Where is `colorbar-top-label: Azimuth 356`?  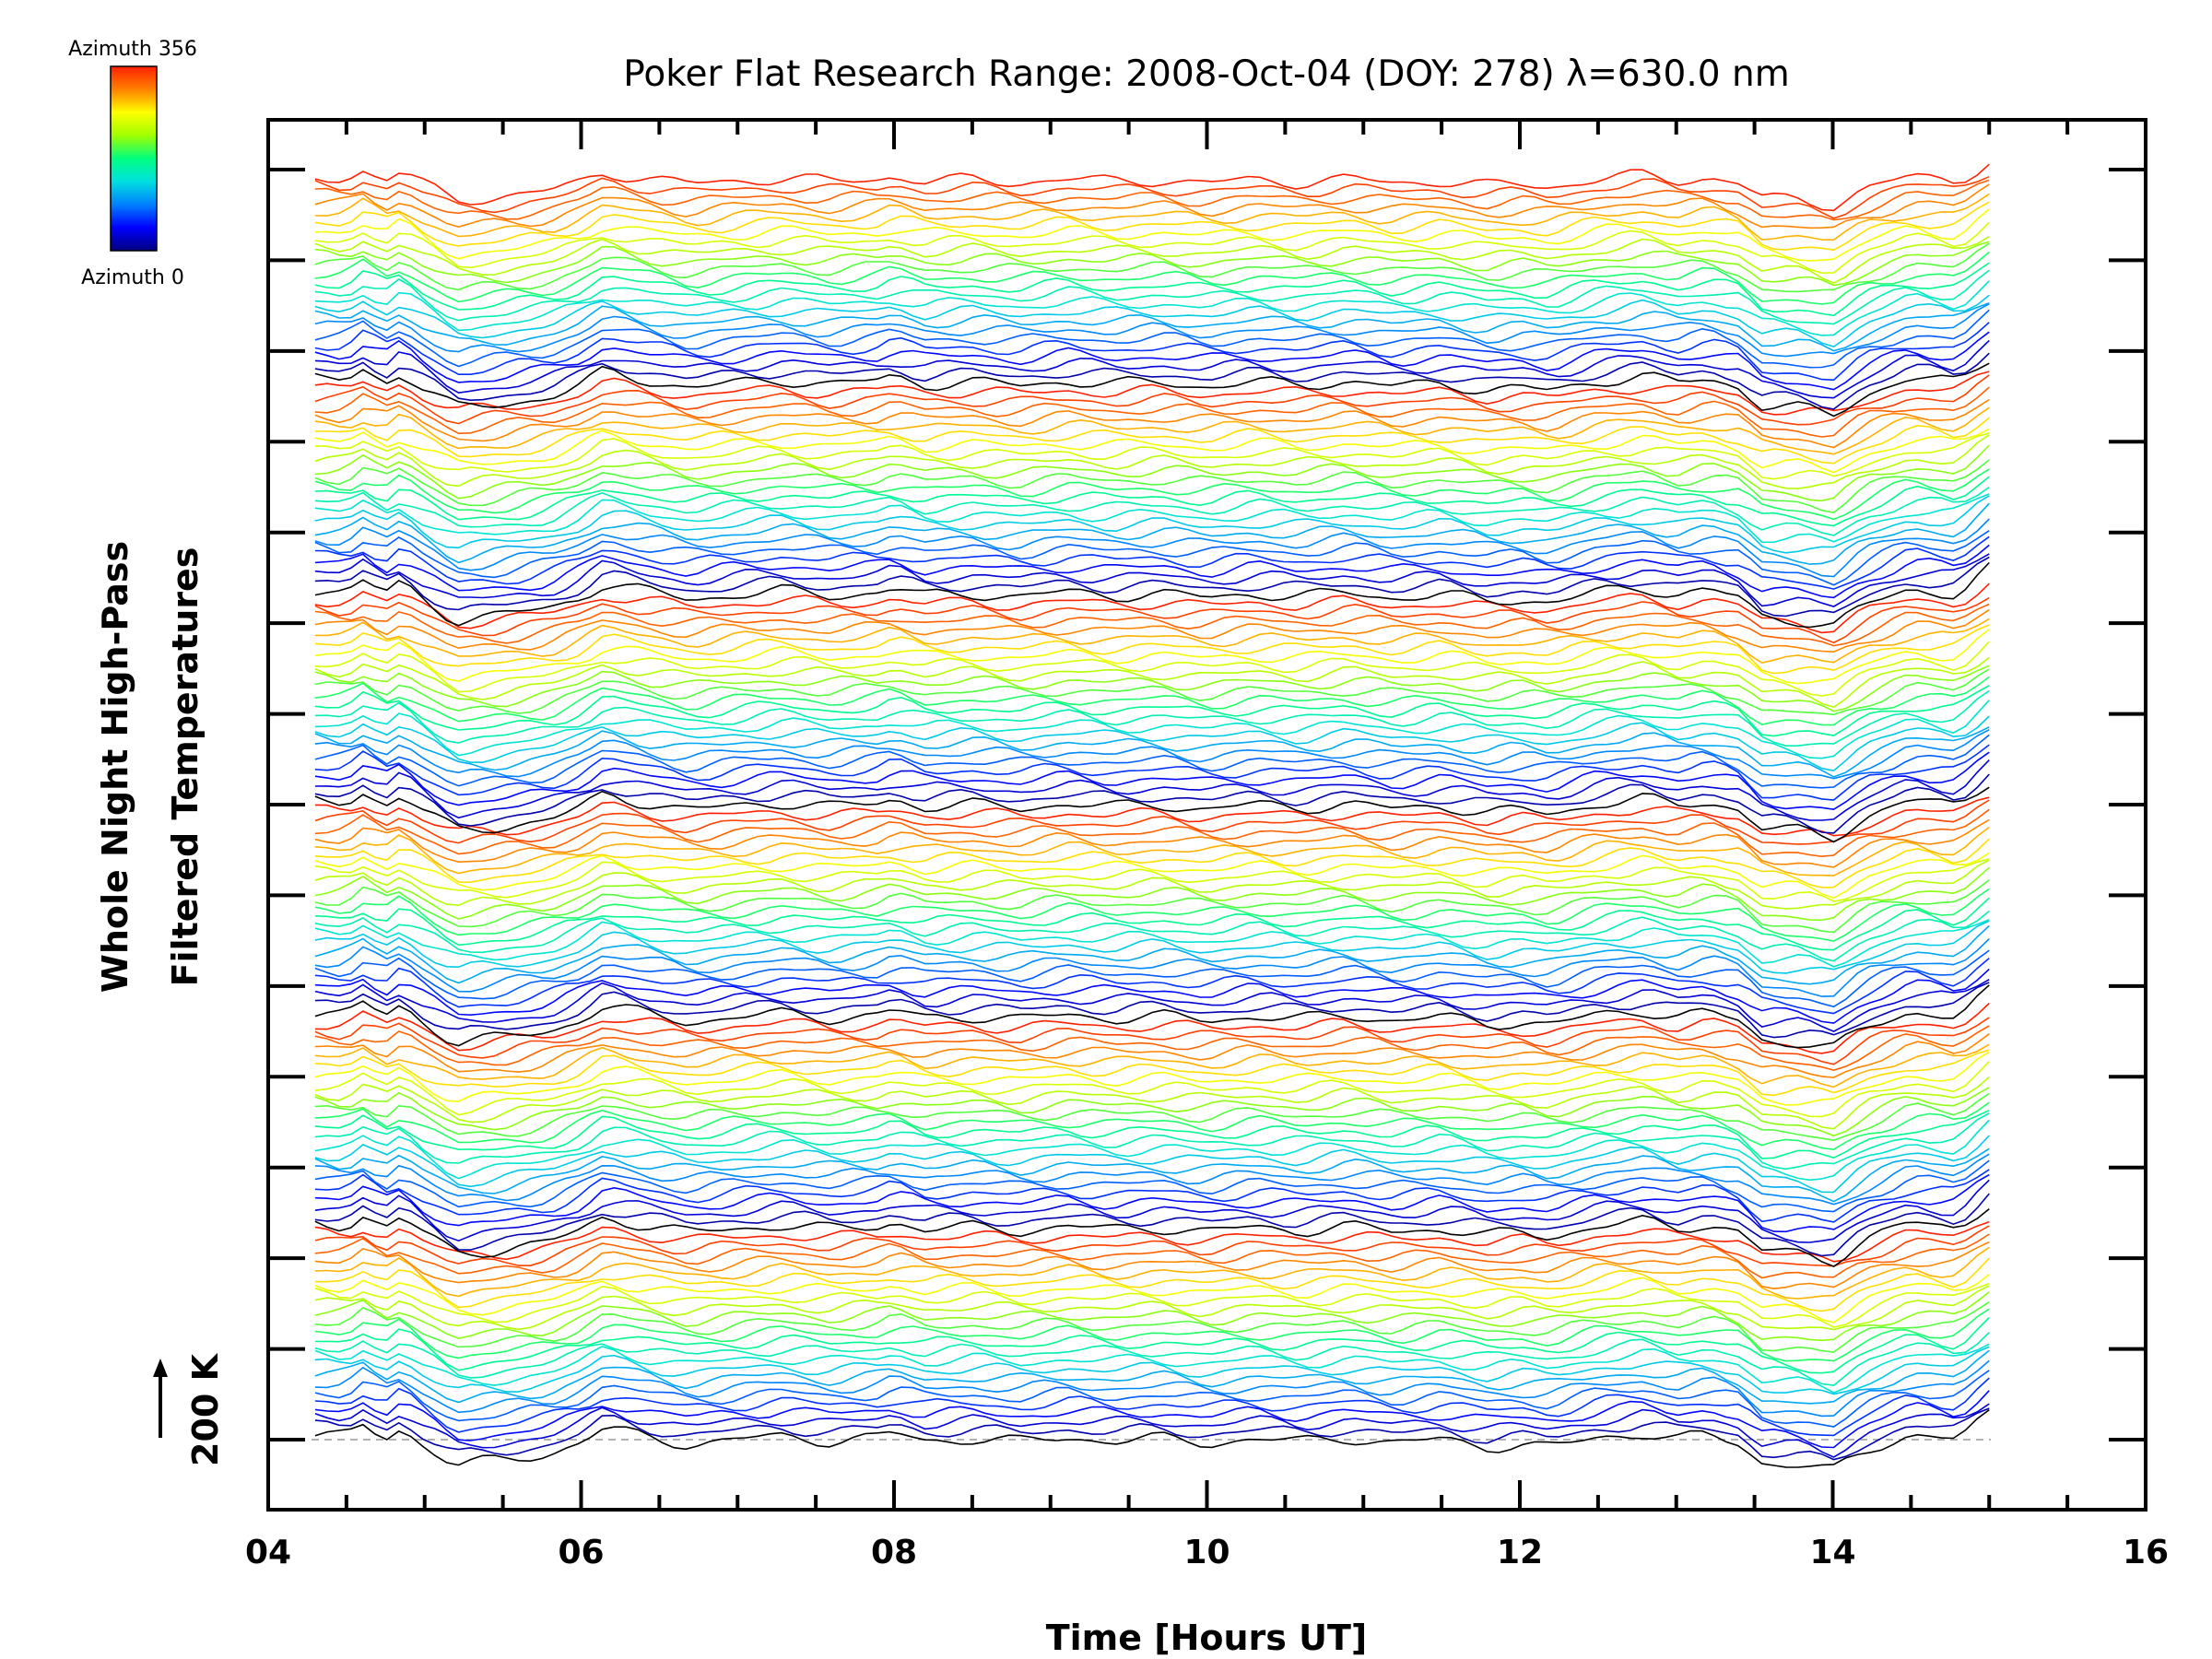 colorbar-top-label: Azimuth 356 is located at coordinates (132, 49).